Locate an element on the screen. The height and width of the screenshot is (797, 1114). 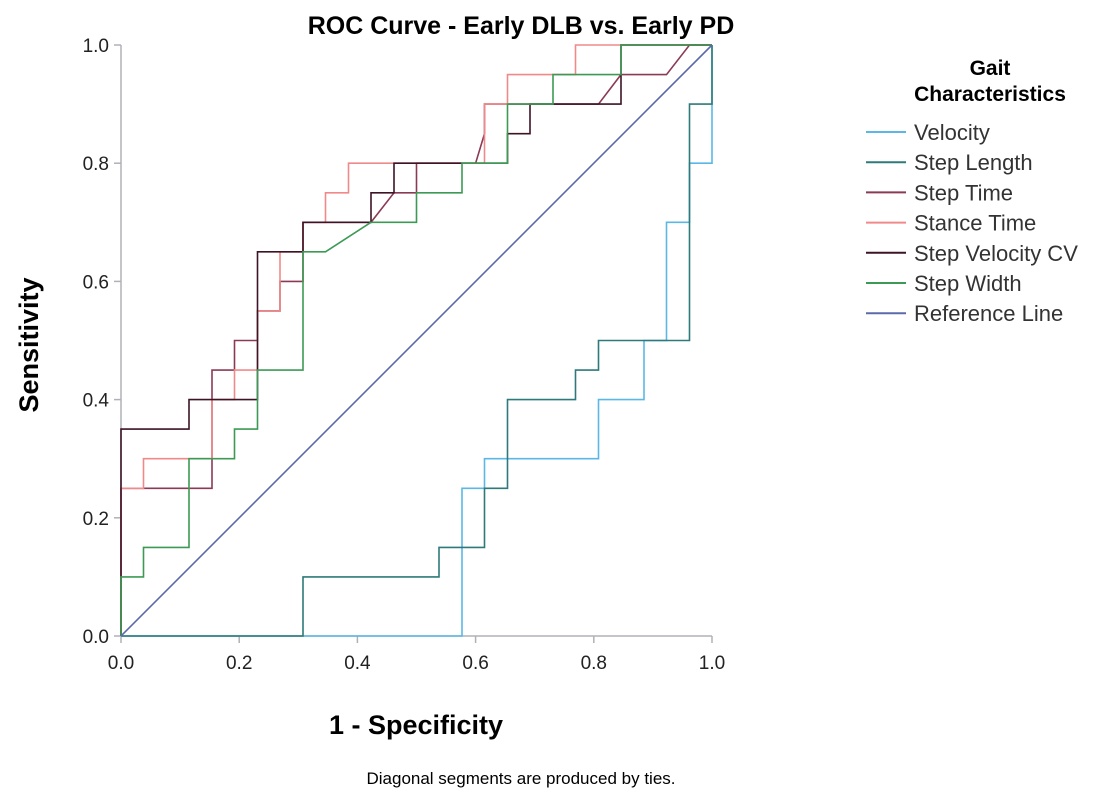
x-axis-title: 1 - Specificity is located at coordinates (416, 725).